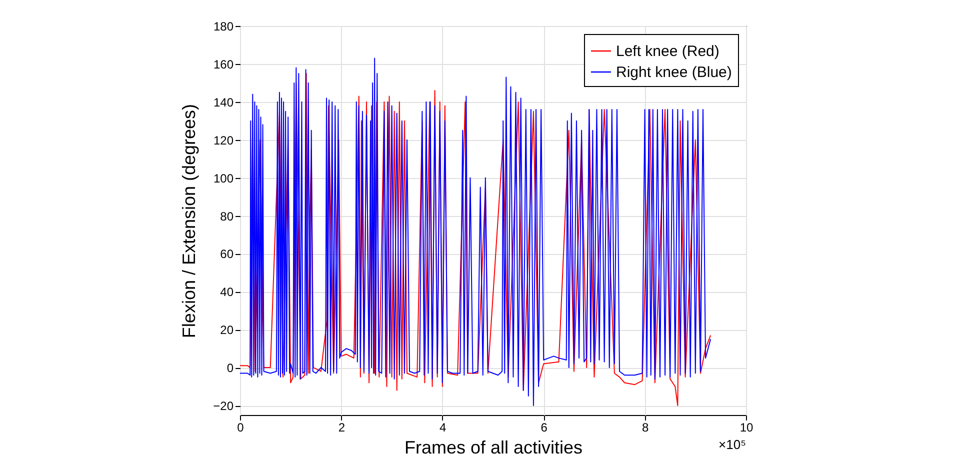 This screenshot has width=960, height=466. Describe the element at coordinates (227, 216) in the screenshot. I see `y-tick-label: 80` at that location.